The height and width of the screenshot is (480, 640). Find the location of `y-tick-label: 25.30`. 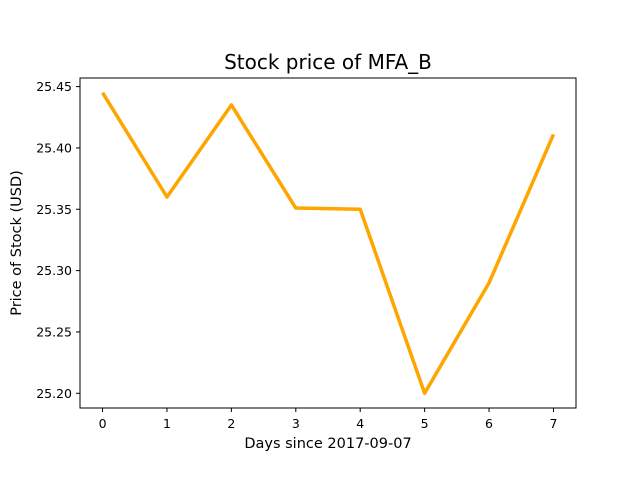

y-tick-label: 25.30 is located at coordinates (54, 270).